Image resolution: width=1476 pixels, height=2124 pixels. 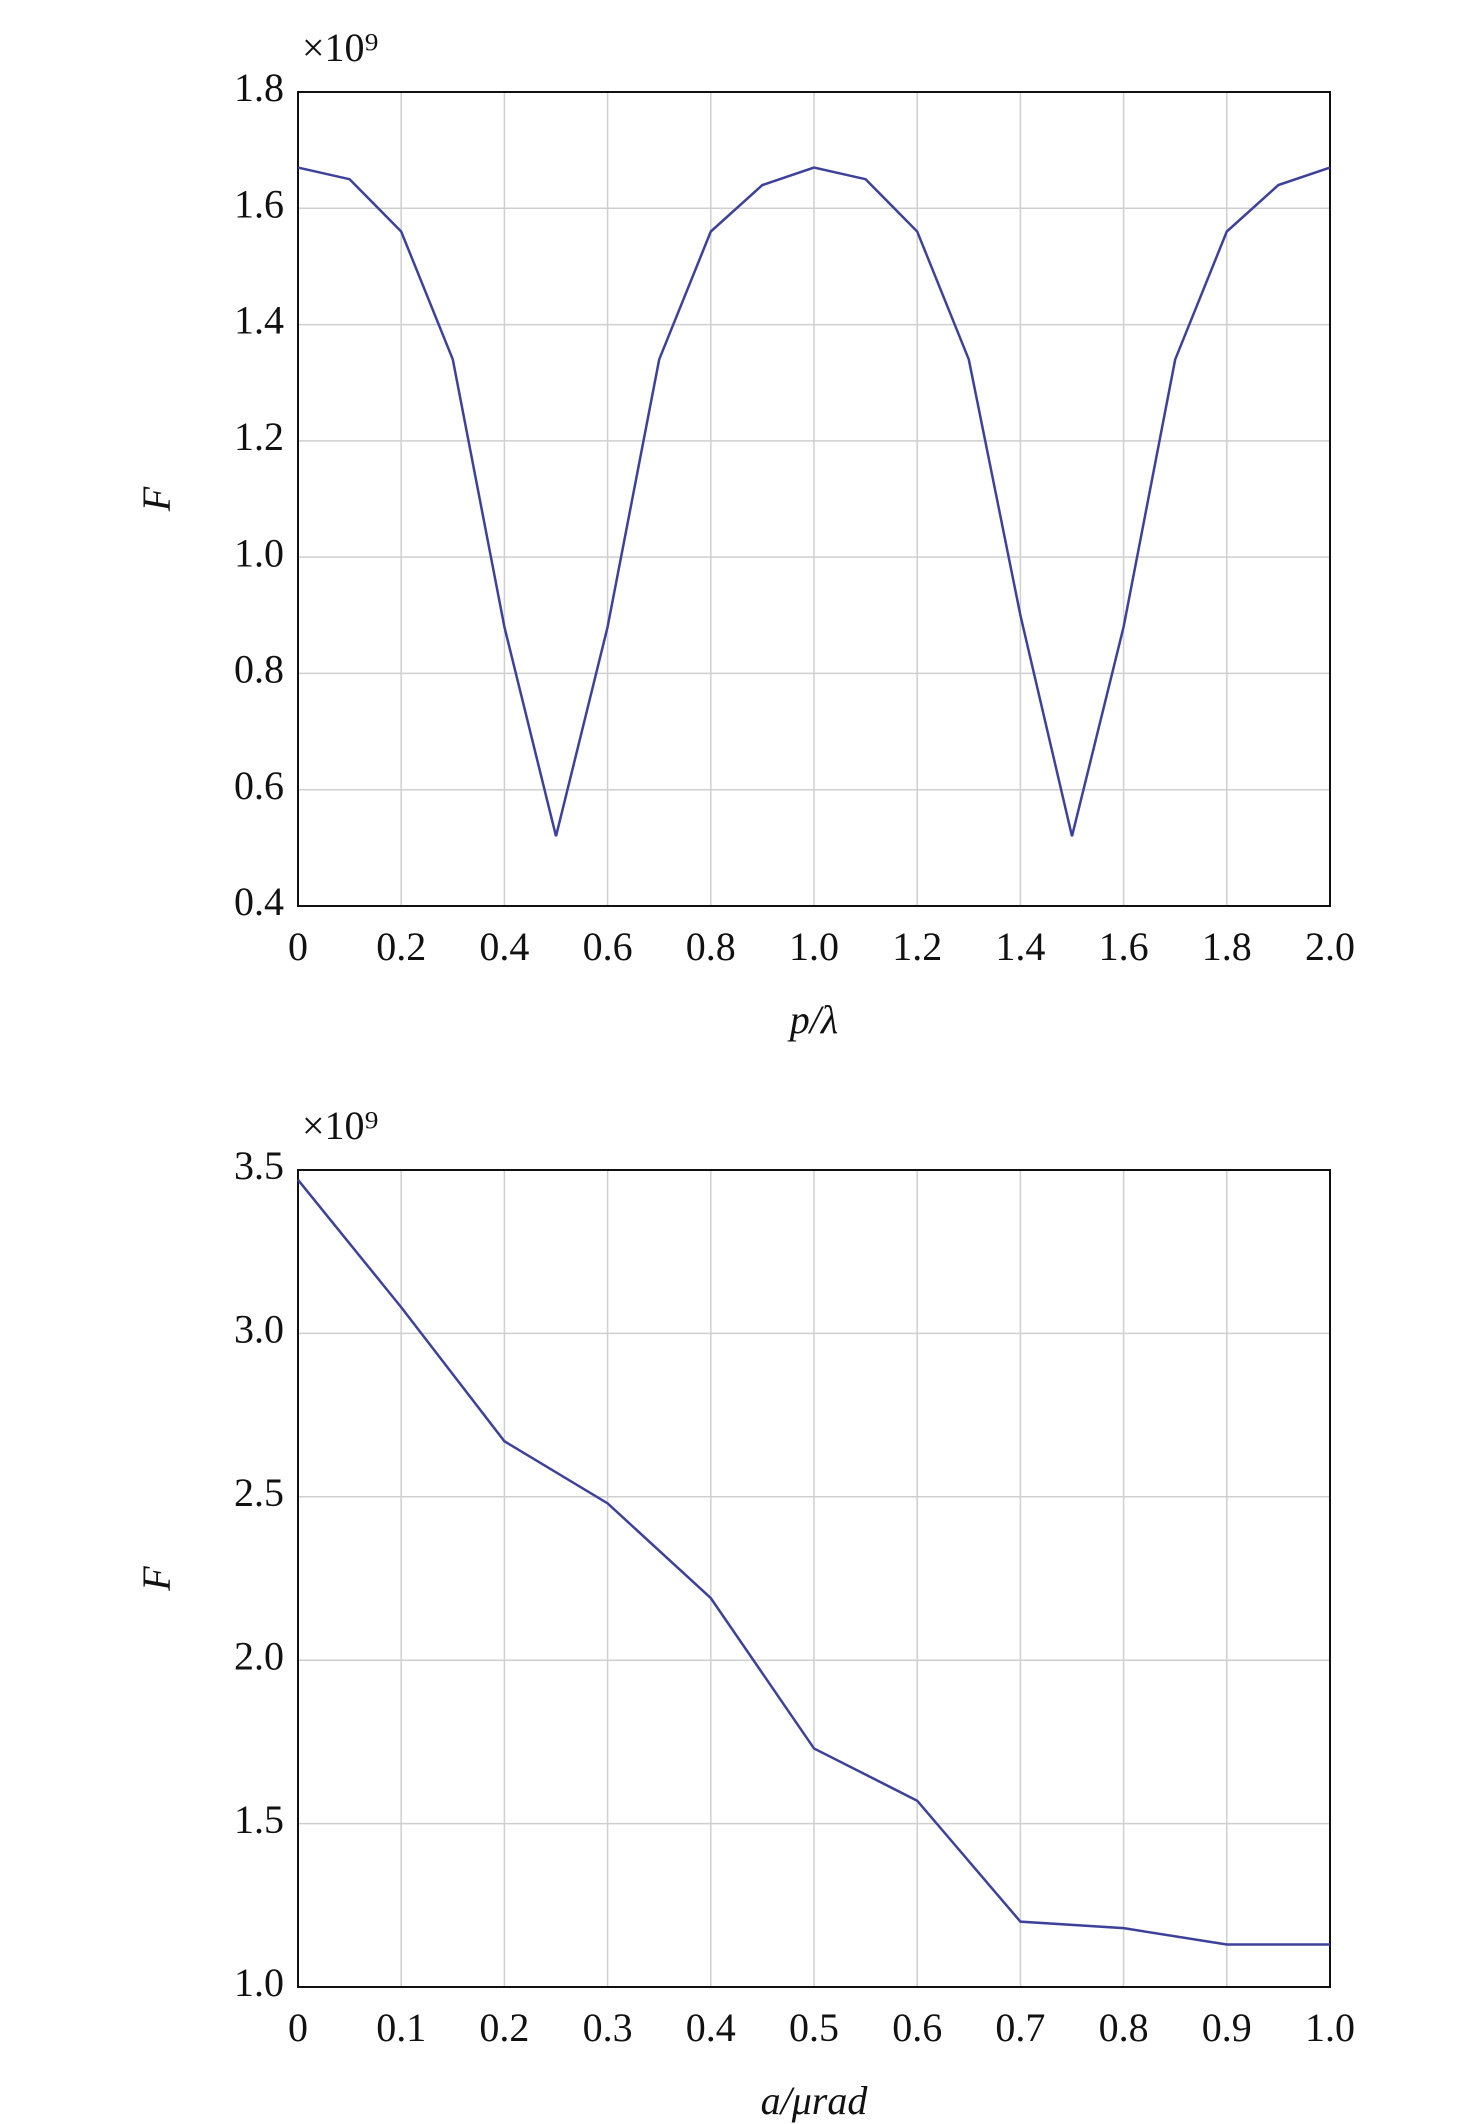 I want to click on y-tick-label: 3.5, so click(x=259, y=1165).